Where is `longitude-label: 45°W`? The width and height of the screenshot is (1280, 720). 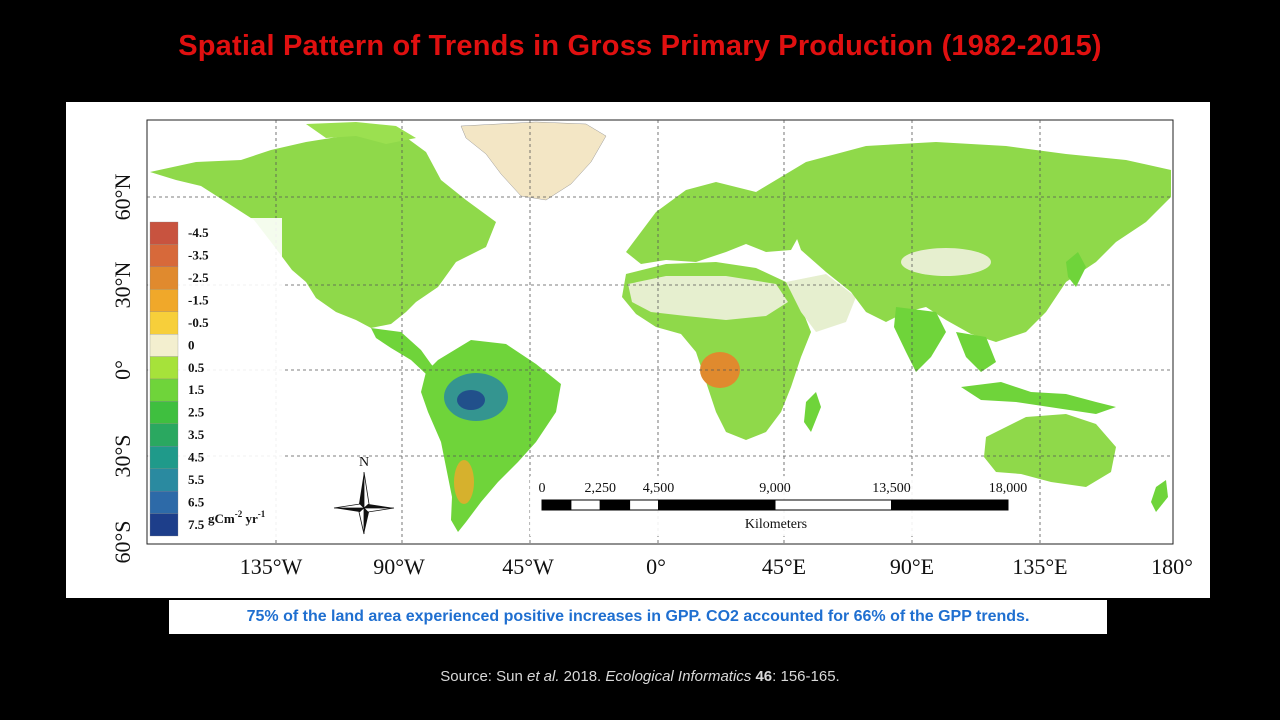 longitude-label: 45°W is located at coordinates (528, 566).